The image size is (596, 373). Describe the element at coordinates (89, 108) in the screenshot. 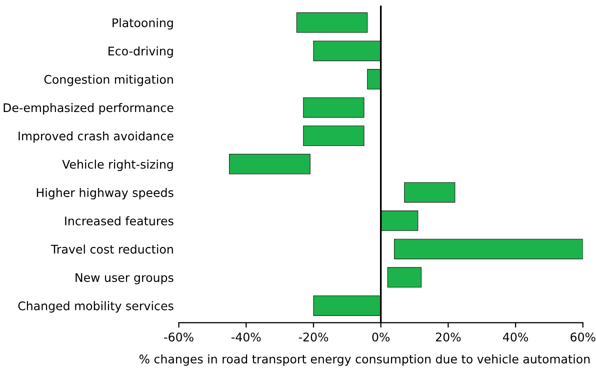

I see `y-tick-label: De-emphasized performance` at that location.